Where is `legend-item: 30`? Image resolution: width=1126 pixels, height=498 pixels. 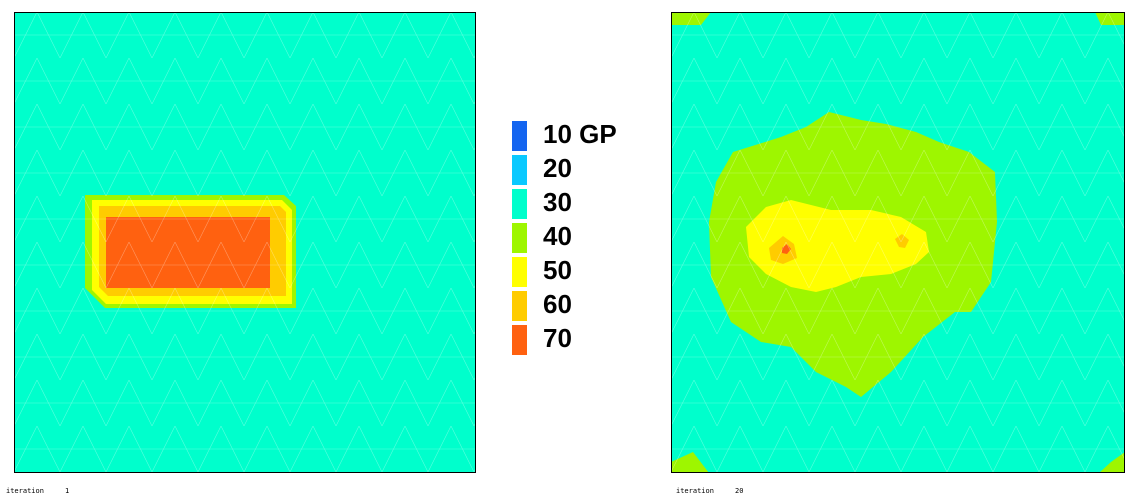
legend-item: 30 is located at coordinates (587, 204).